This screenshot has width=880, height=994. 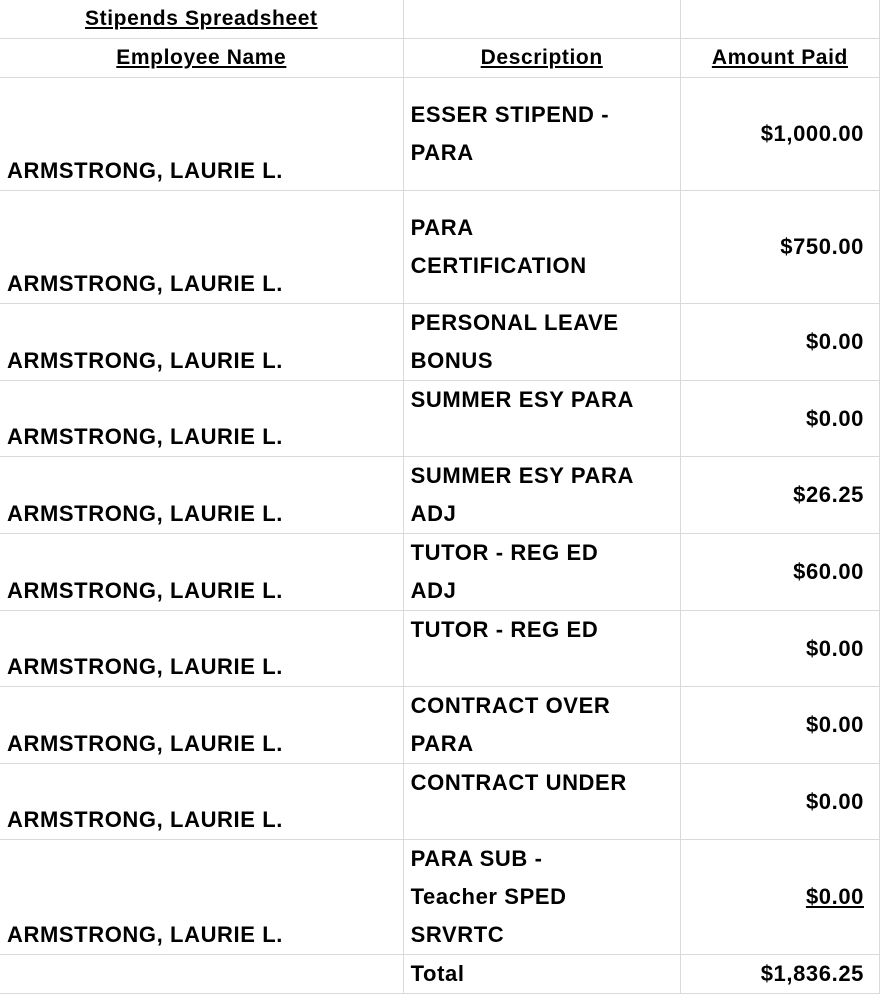 I want to click on description-cell: SUMMER ESY PARA, so click(x=541, y=418).